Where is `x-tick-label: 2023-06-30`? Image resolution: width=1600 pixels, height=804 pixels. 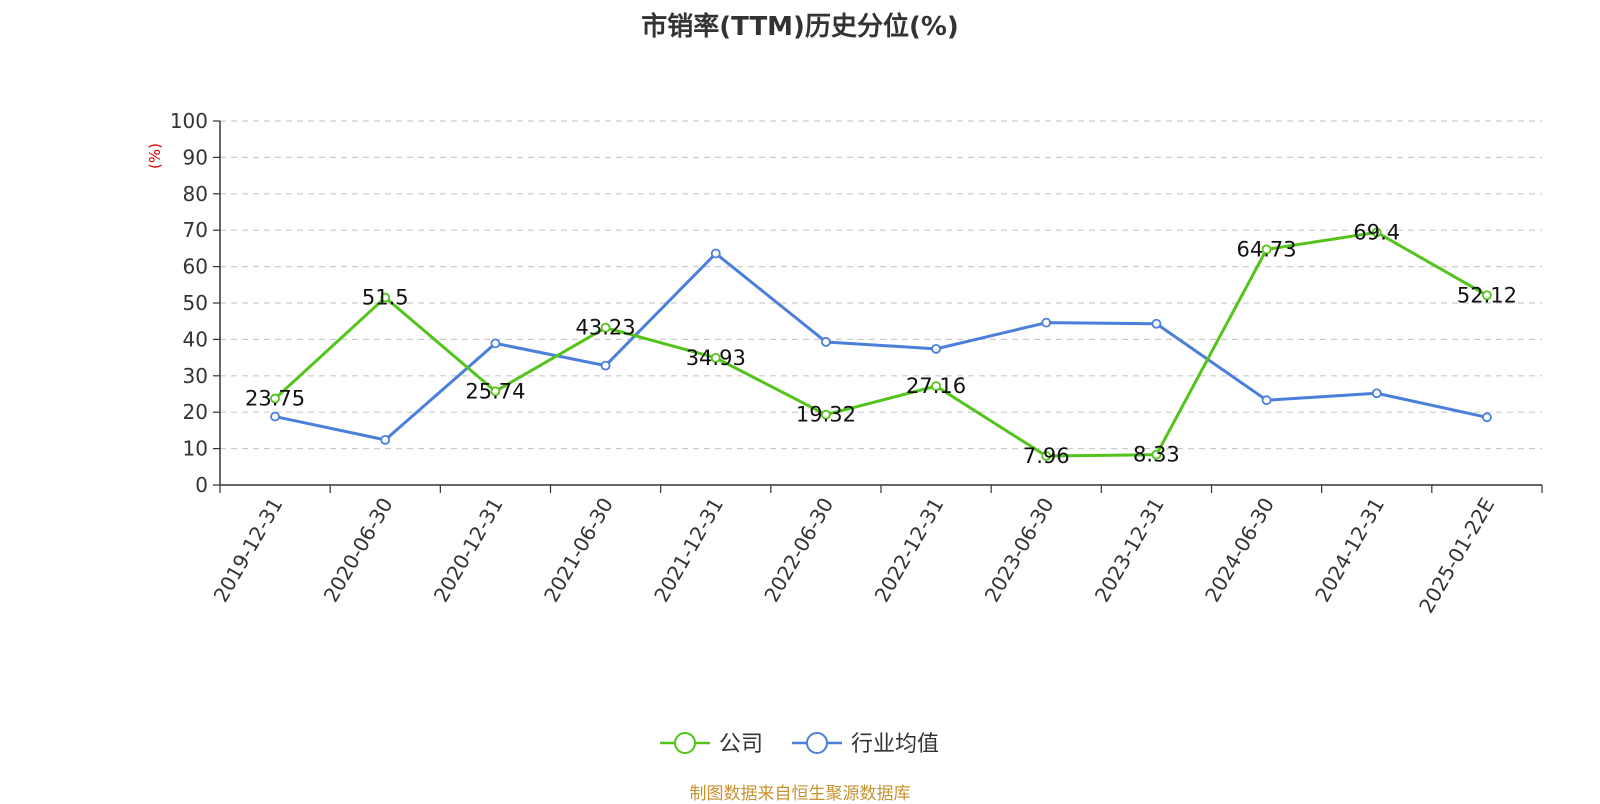
x-tick-label: 2023-06-30 is located at coordinates (1019, 550).